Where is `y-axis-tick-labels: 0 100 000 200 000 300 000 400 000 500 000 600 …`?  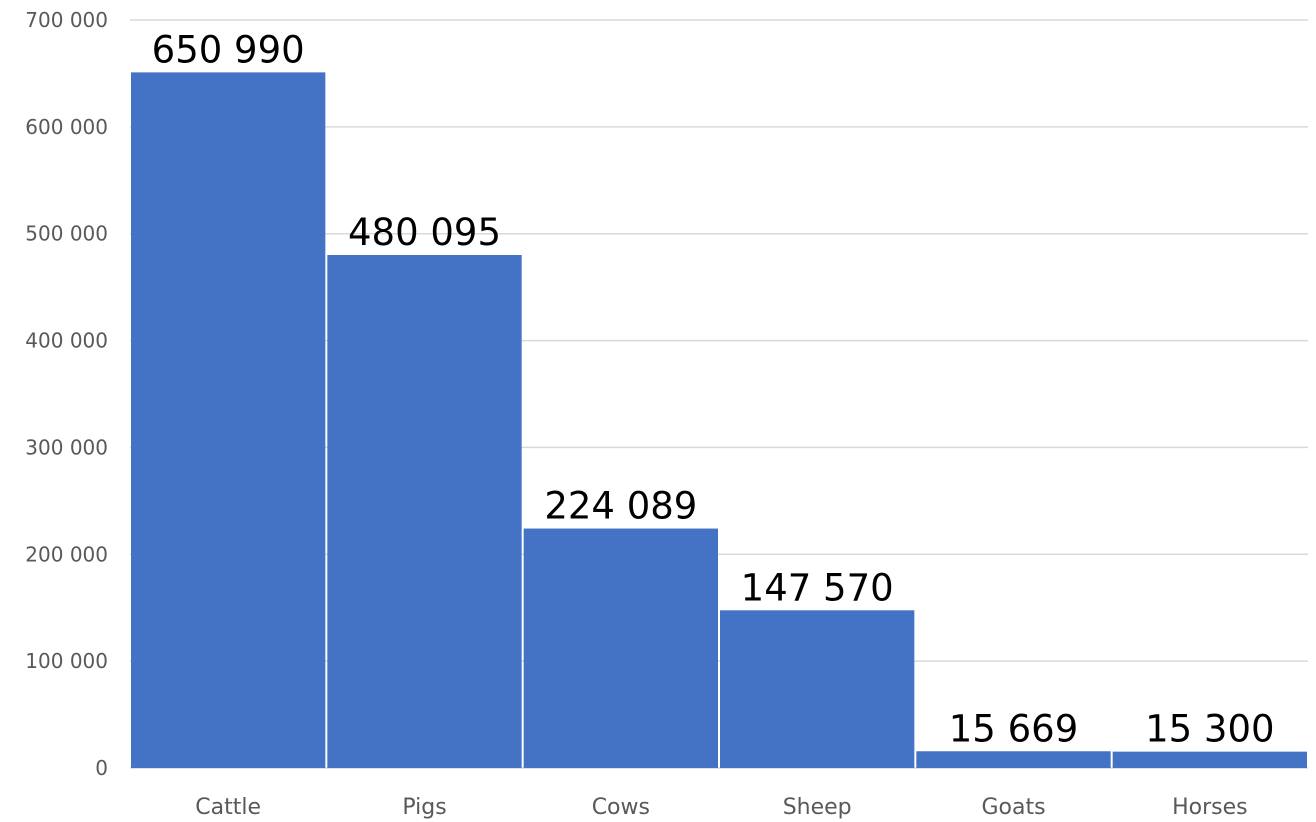 y-axis-tick-labels: 0 100 000 200 000 300 000 400 000 500 000 600 … is located at coordinates (66, 394).